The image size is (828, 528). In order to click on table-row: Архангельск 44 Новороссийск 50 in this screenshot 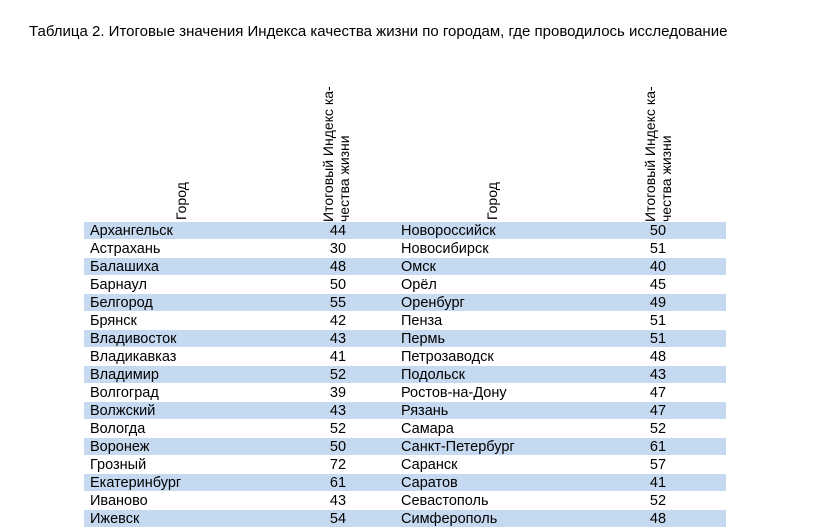, I will do `click(405, 231)`.